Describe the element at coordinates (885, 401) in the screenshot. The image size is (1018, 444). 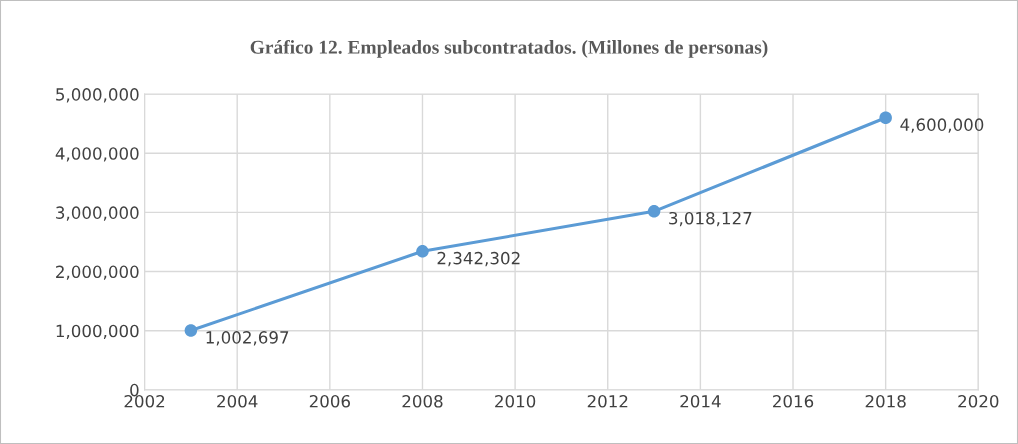
I see `x-tick-label: 2018` at that location.